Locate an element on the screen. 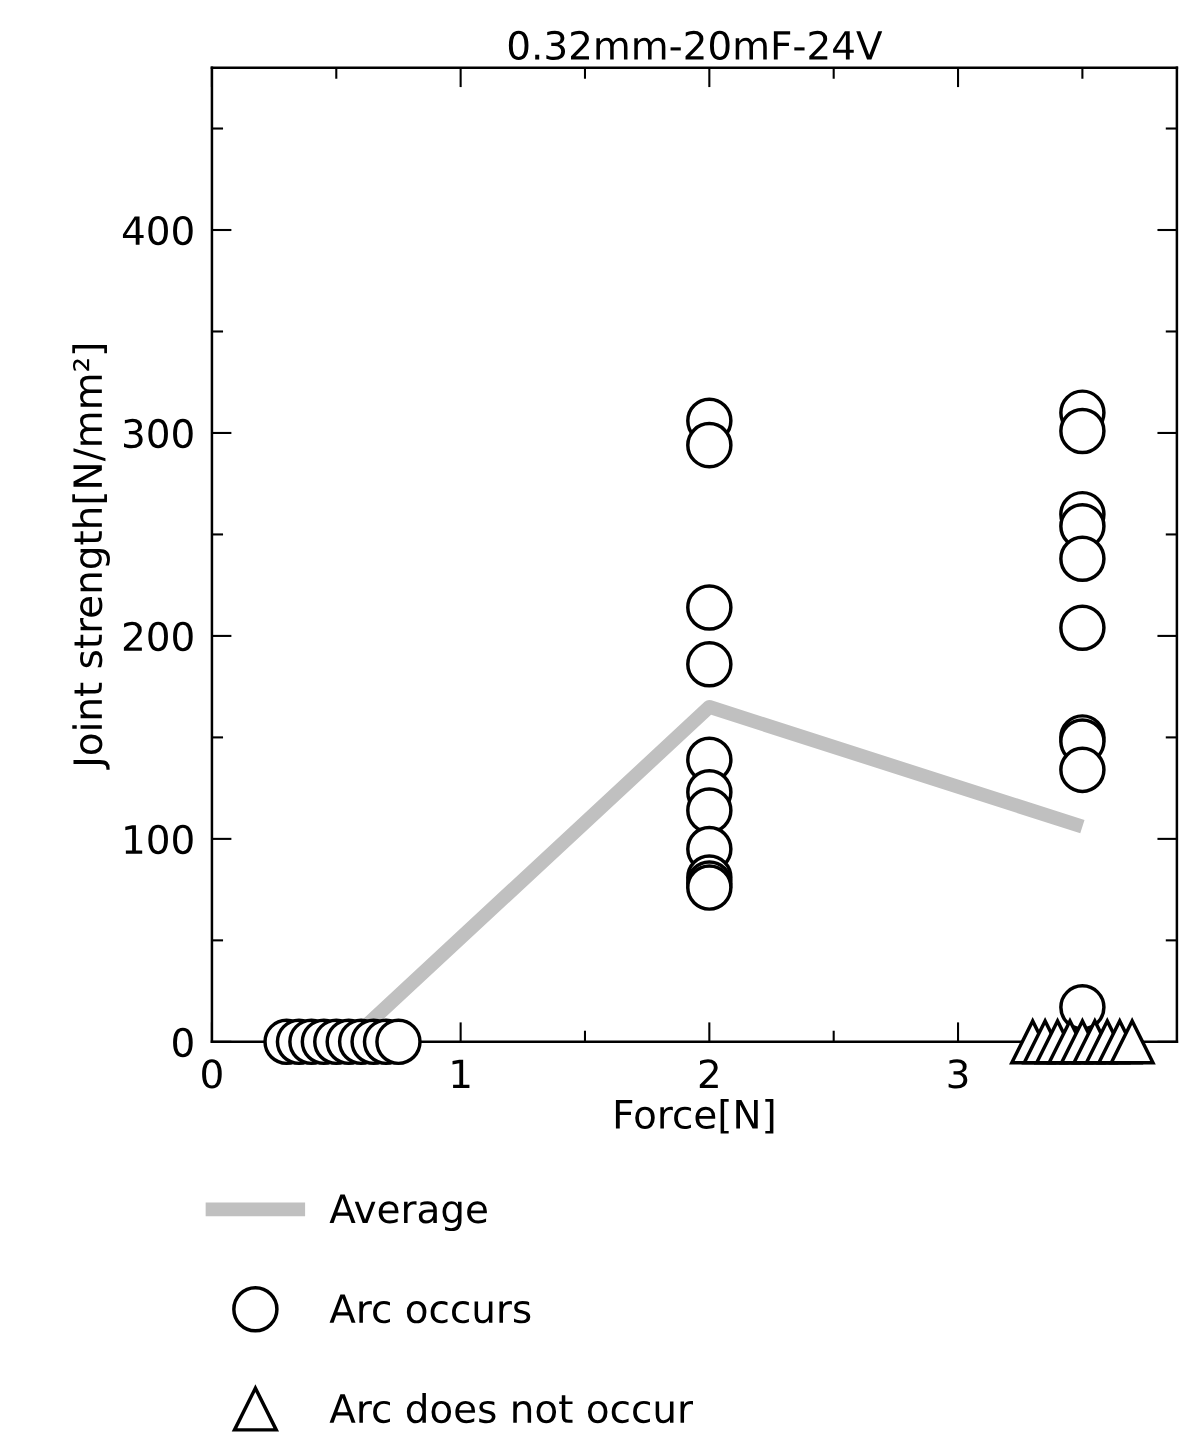 The width and height of the screenshot is (1184, 1439). x-tick-label: 3 is located at coordinates (958, 1074).